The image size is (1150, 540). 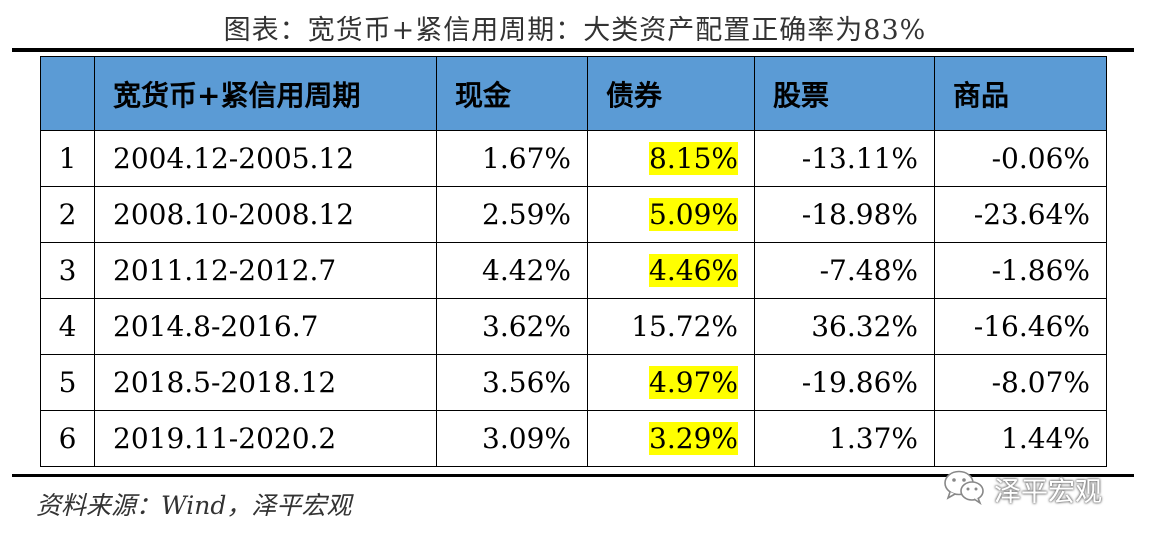 What do you see at coordinates (265, 438) in the screenshot?
I see `period-cell: 2019.11-2020.2` at bounding box center [265, 438].